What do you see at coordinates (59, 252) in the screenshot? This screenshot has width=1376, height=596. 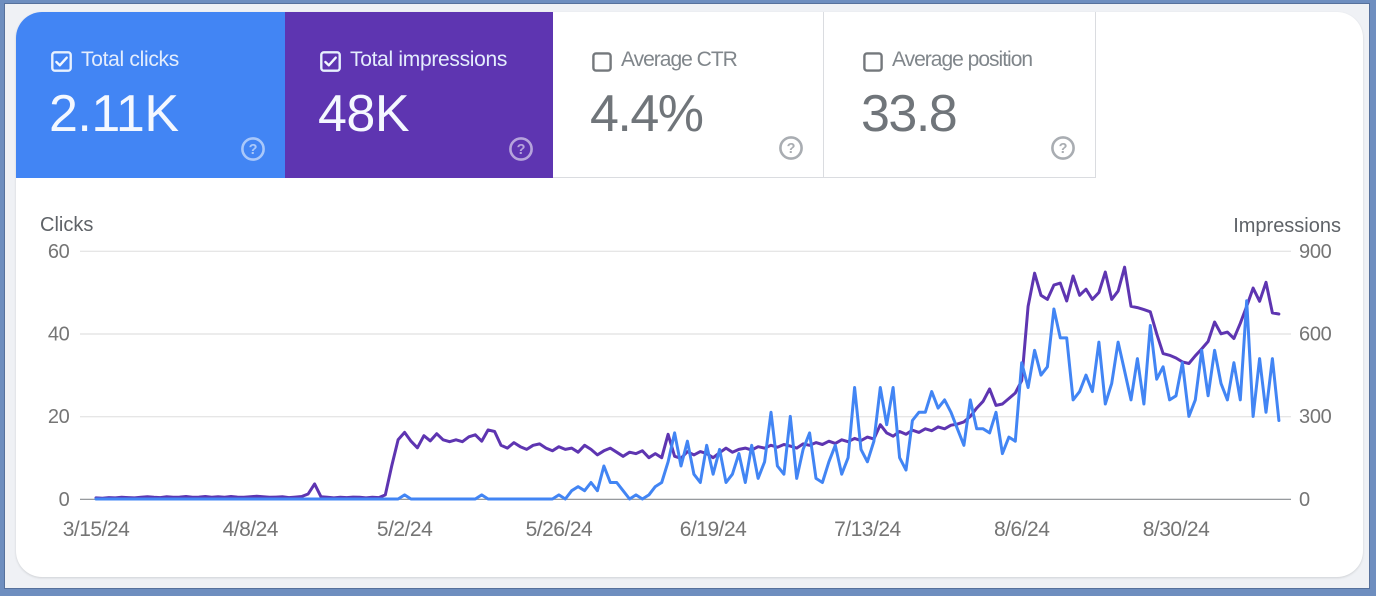 I see `svg-text: 60` at bounding box center [59, 252].